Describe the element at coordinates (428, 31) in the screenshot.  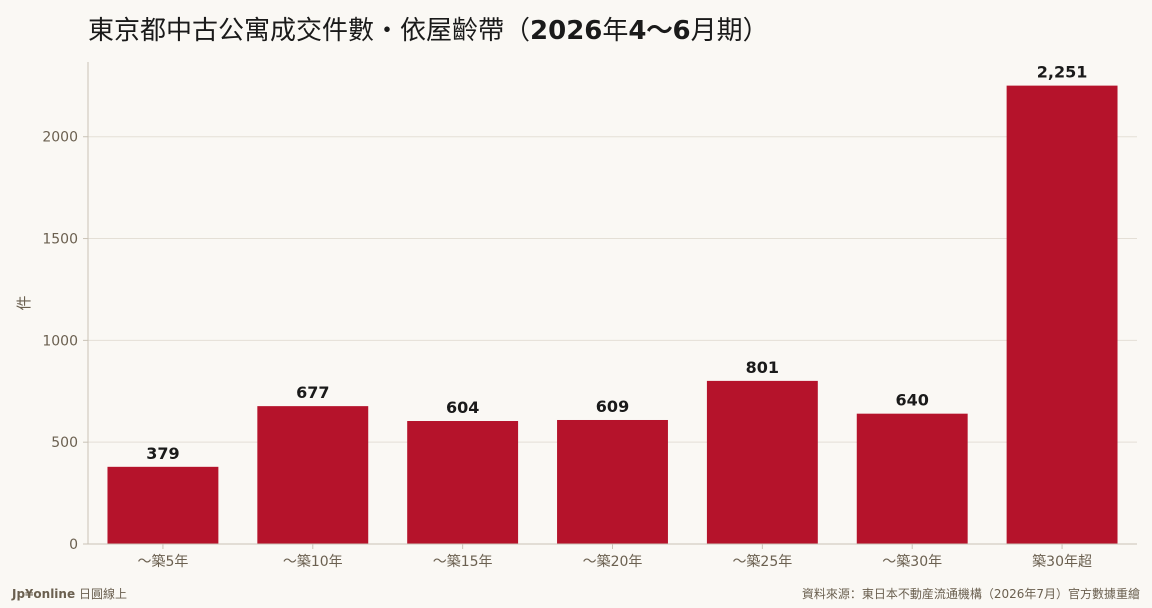
I see `chart-title: 東京都中古公寓成交件數・依屋齡帶（2026年4〜6月期）` at that location.